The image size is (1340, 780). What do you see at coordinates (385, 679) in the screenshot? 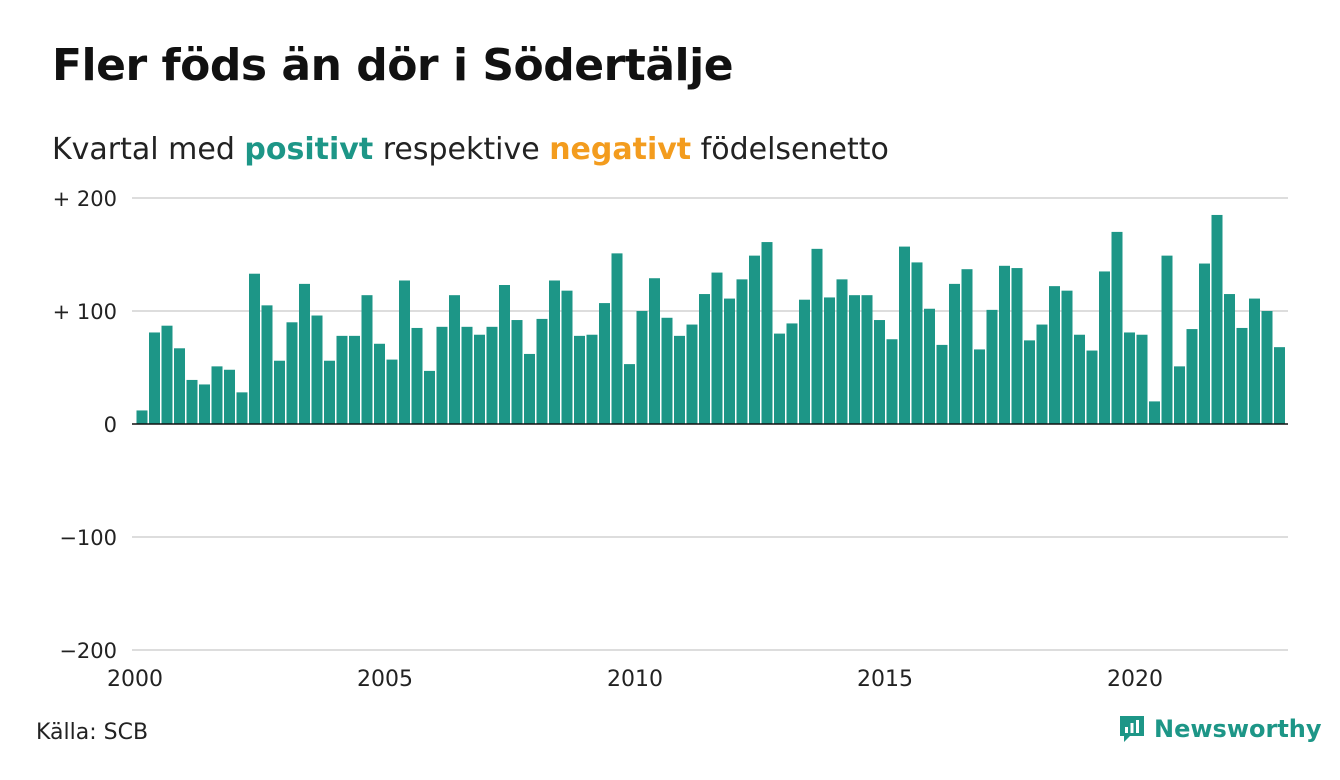
I see `x-tick-label: 2005` at bounding box center [385, 679].